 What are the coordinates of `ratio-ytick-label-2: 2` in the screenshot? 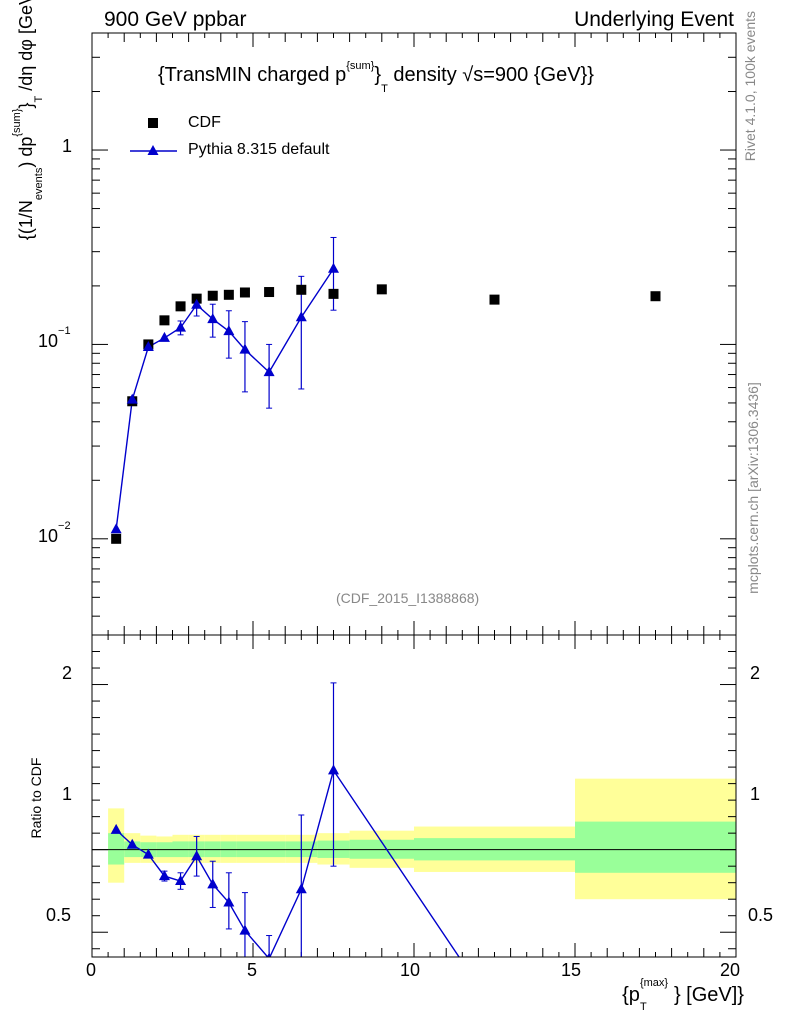 It's located at (67, 673).